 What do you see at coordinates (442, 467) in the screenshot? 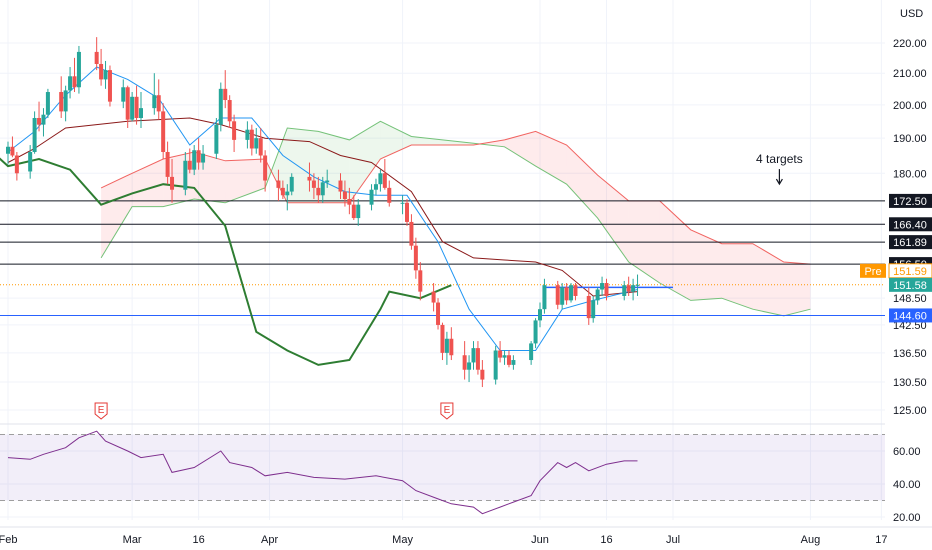
I see `rsi-band` at bounding box center [442, 467].